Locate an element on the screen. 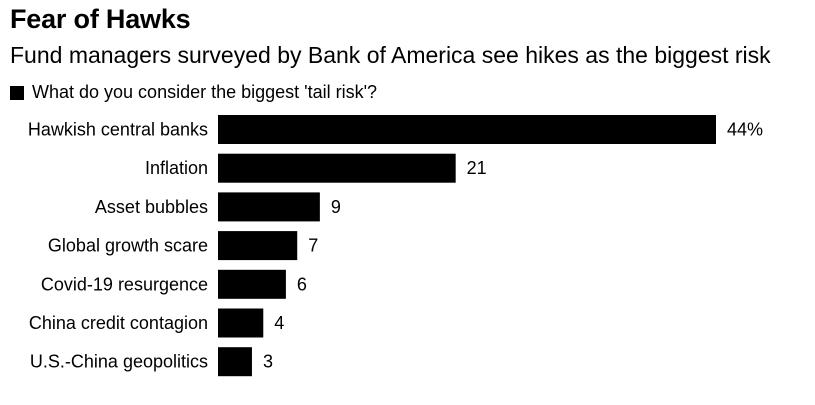 The image size is (815, 405). value-label: 9 is located at coordinates (336, 207).